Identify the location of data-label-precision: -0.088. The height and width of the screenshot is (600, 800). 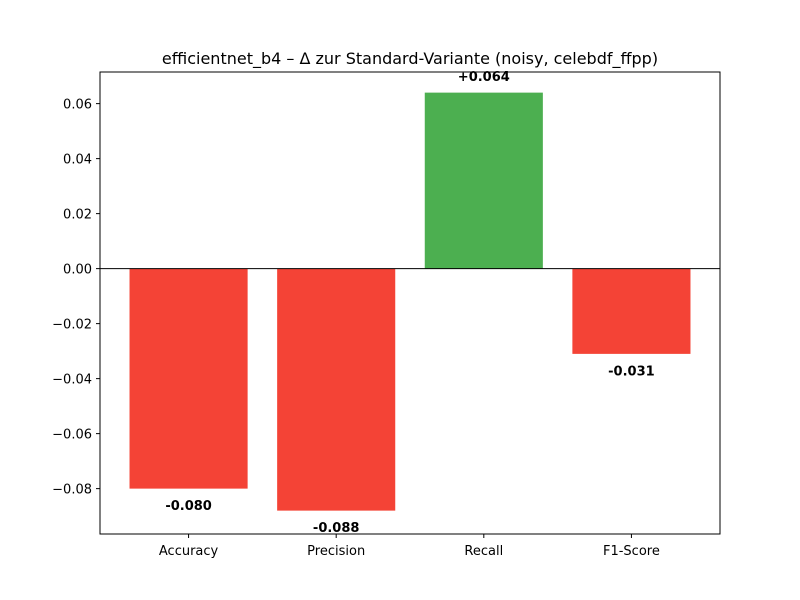
(336, 528).